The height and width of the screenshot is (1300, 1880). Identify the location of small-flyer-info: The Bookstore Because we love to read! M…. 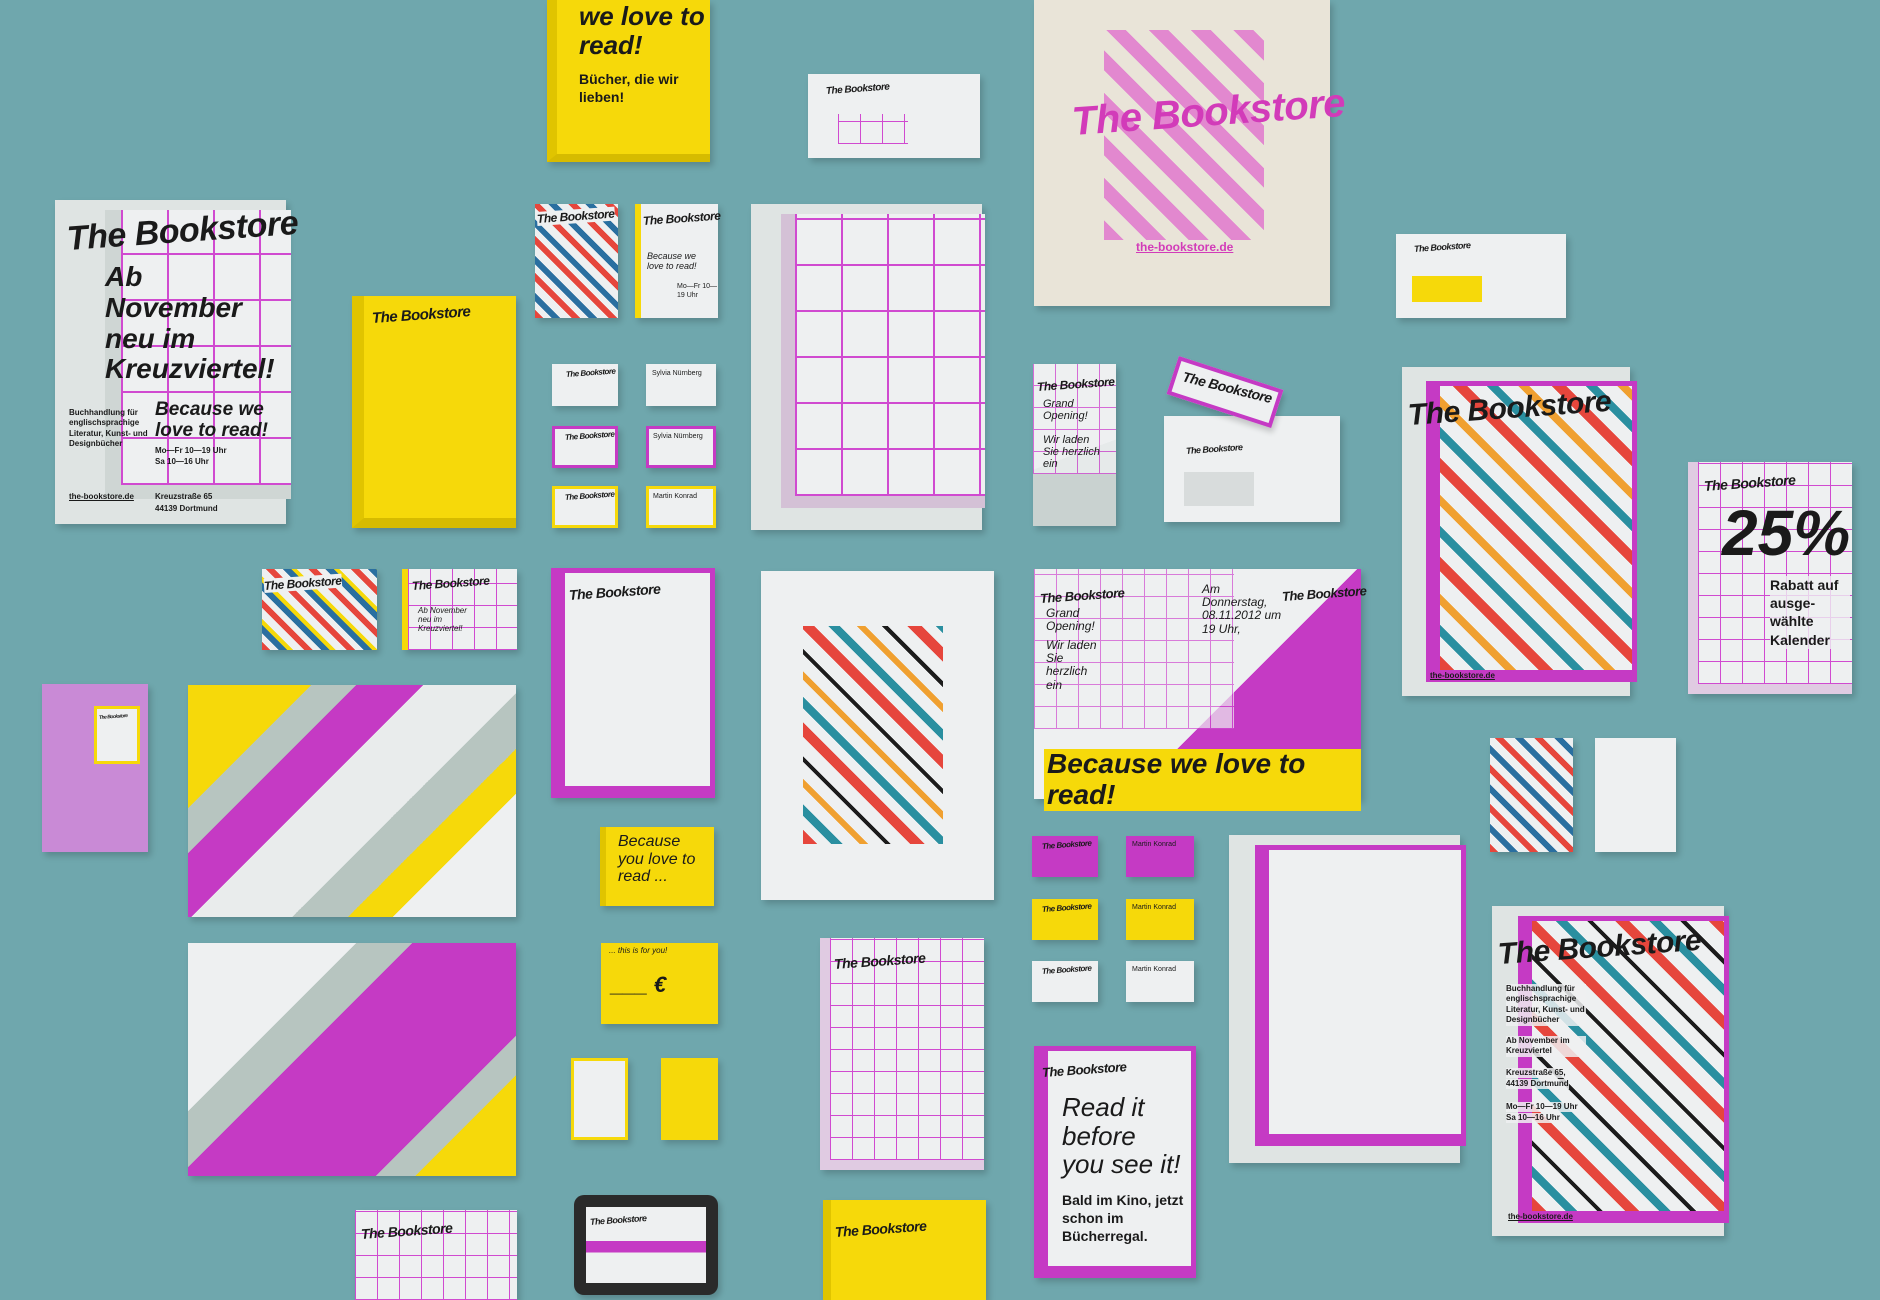
(678, 261).